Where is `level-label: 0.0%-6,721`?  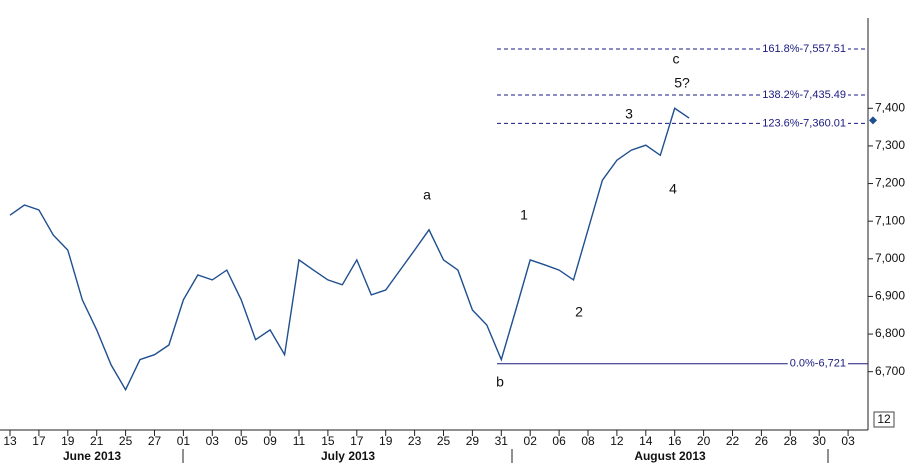 level-label: 0.0%-6,721 is located at coordinates (818, 364).